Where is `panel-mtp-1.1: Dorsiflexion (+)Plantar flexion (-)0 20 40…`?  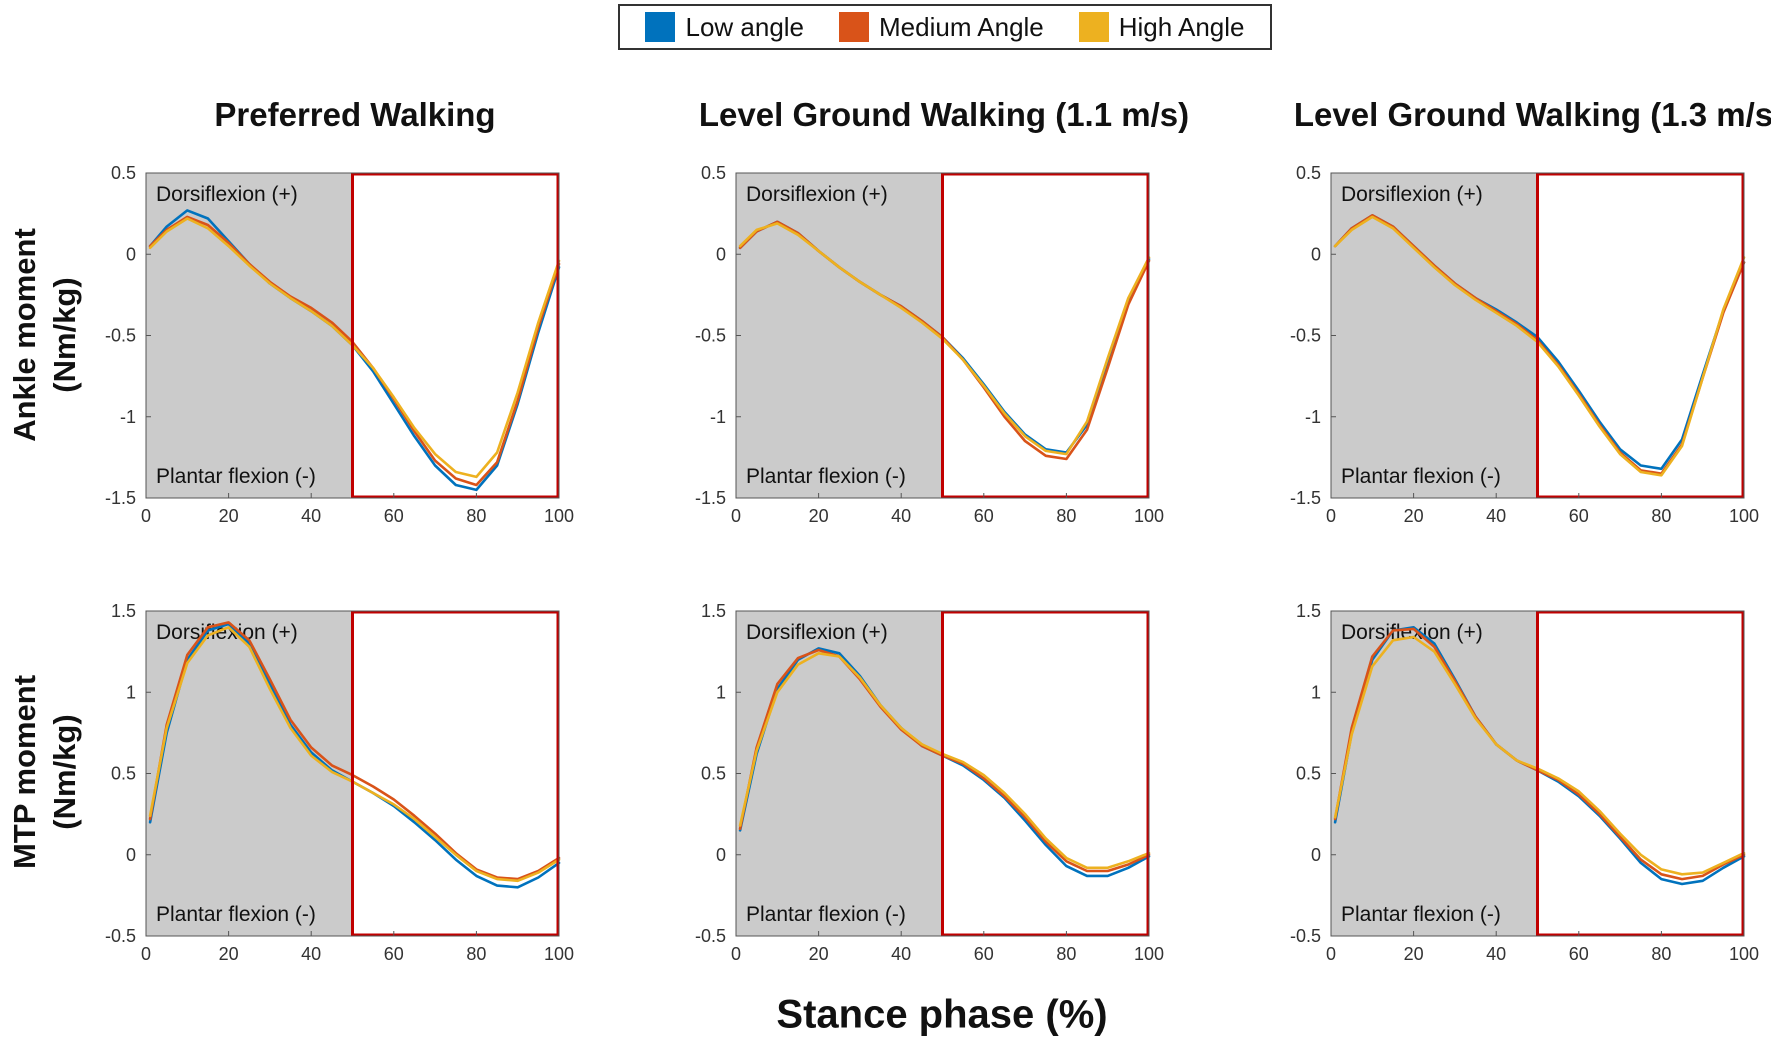 panel-mtp-1.1: Dorsiflexion (+)Plantar flexion (-)0 20 40… is located at coordinates (929, 782).